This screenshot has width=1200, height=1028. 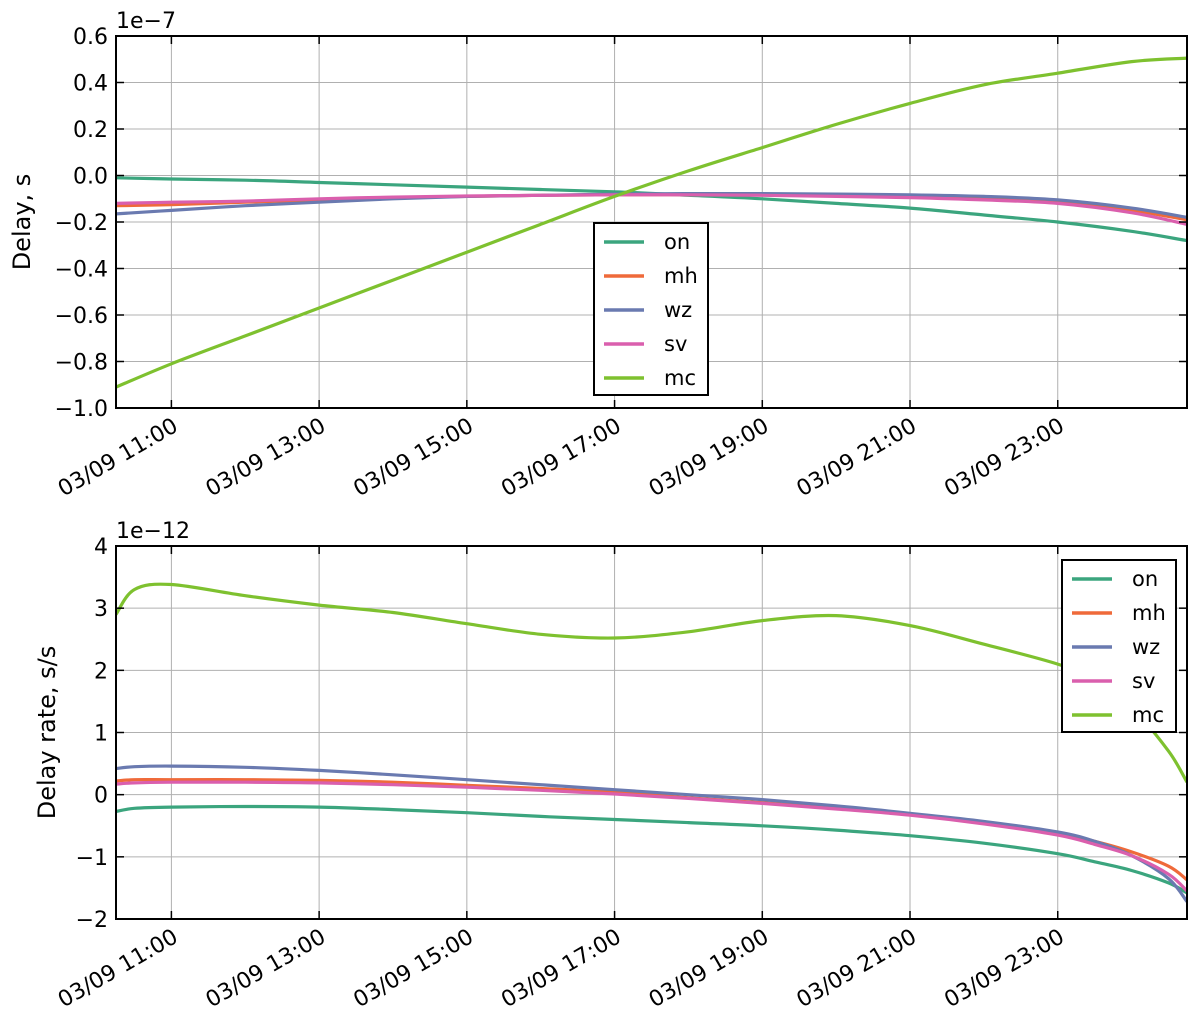 What do you see at coordinates (47, 733) in the screenshot?
I see `y-axis-label: Delay rate, s/s` at bounding box center [47, 733].